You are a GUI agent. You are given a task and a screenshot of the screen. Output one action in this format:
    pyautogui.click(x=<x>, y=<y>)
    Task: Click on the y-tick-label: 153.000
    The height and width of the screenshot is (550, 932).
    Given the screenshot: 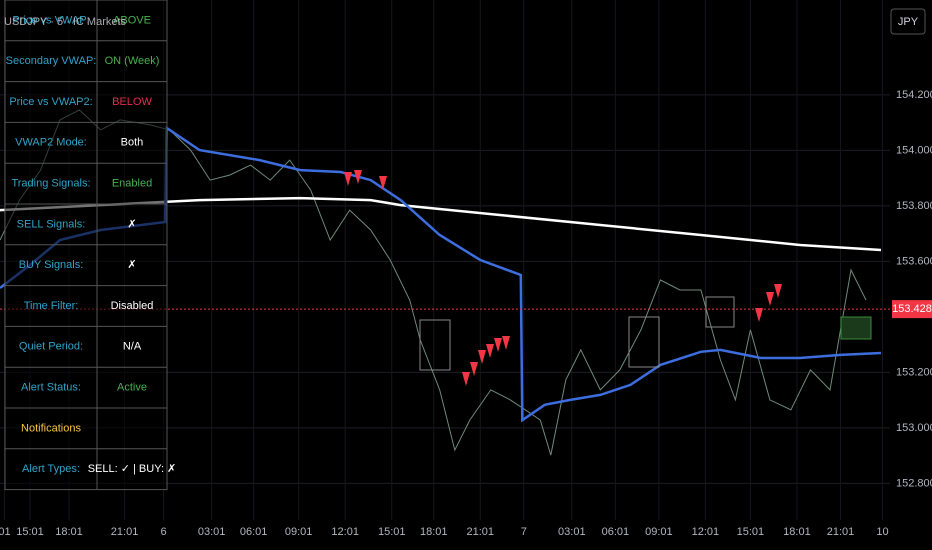 What is the action you would take?
    pyautogui.click(x=914, y=428)
    